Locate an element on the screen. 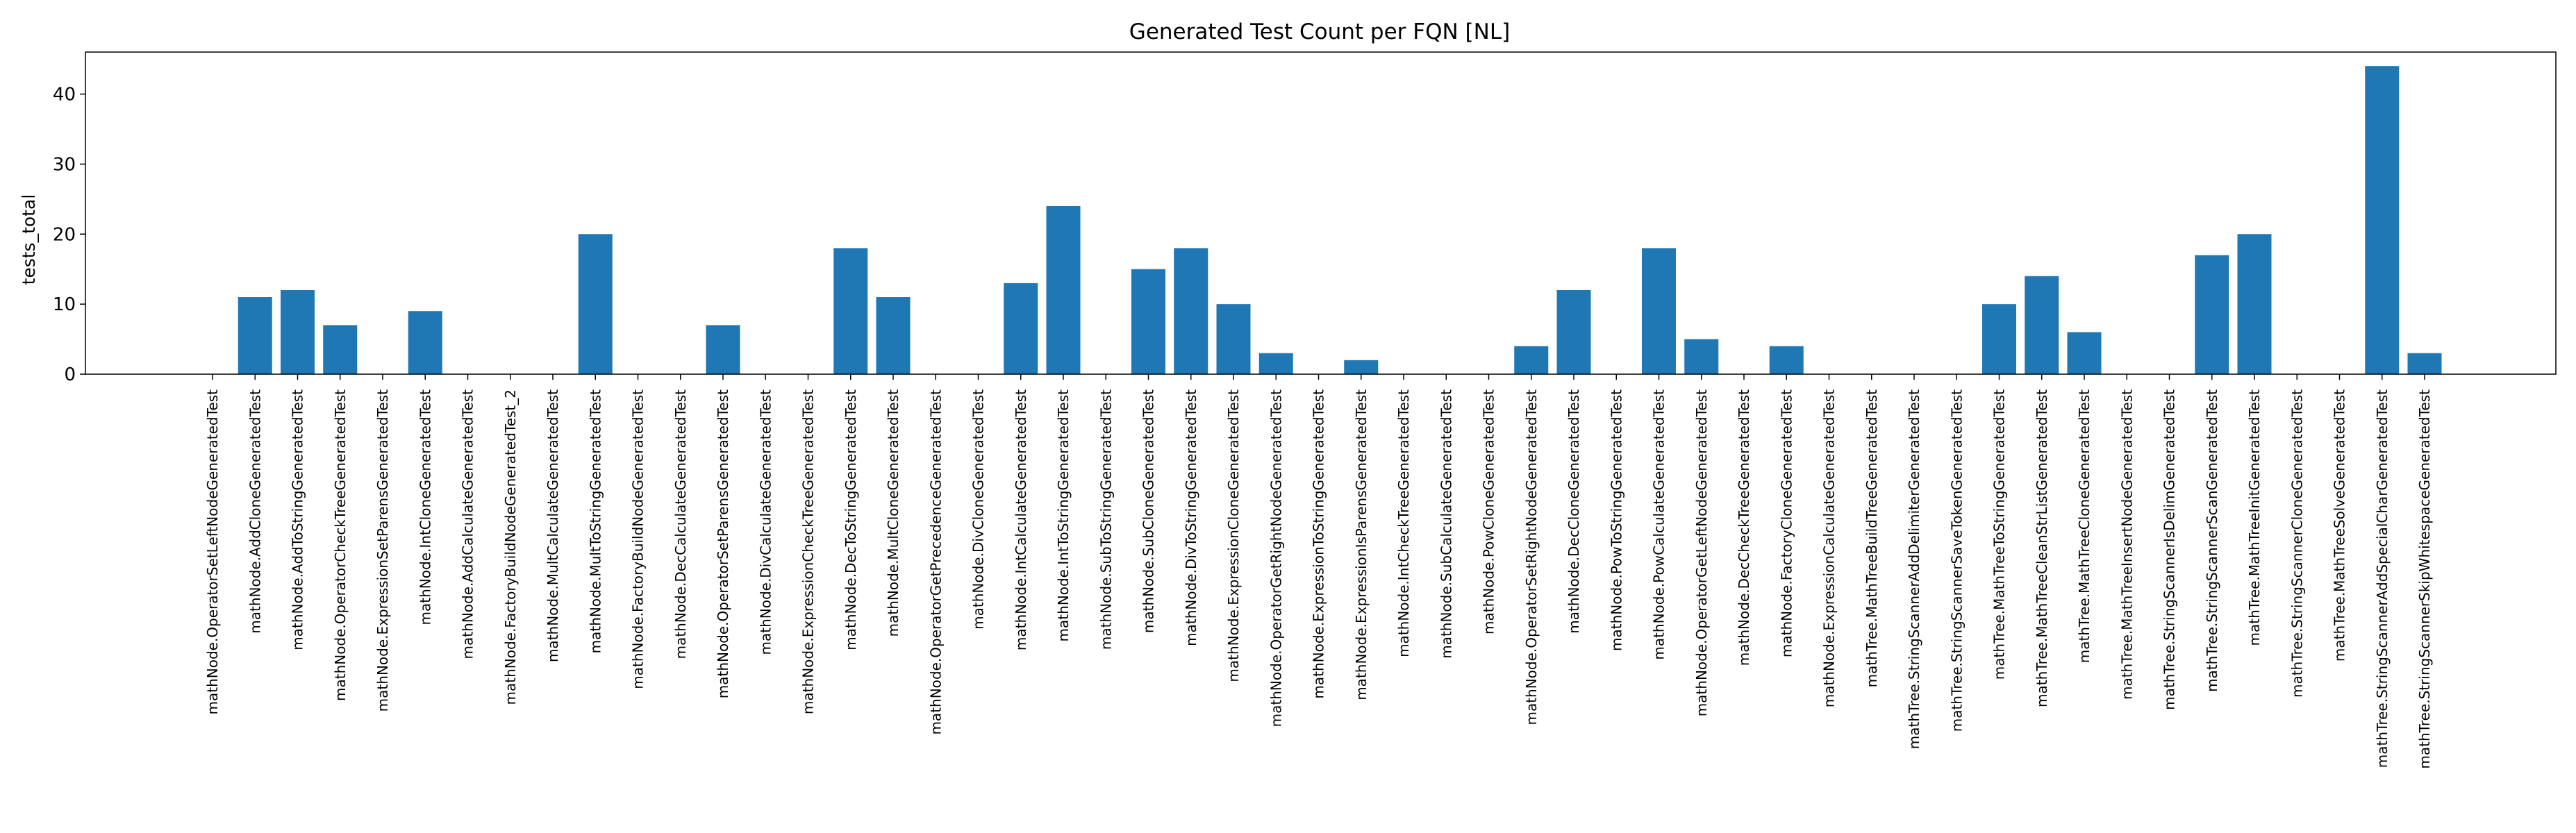 The height and width of the screenshot is (833, 2576). x-tick-label: mathNode.ExpressionCloneGeneratedTest is located at coordinates (1233, 535).